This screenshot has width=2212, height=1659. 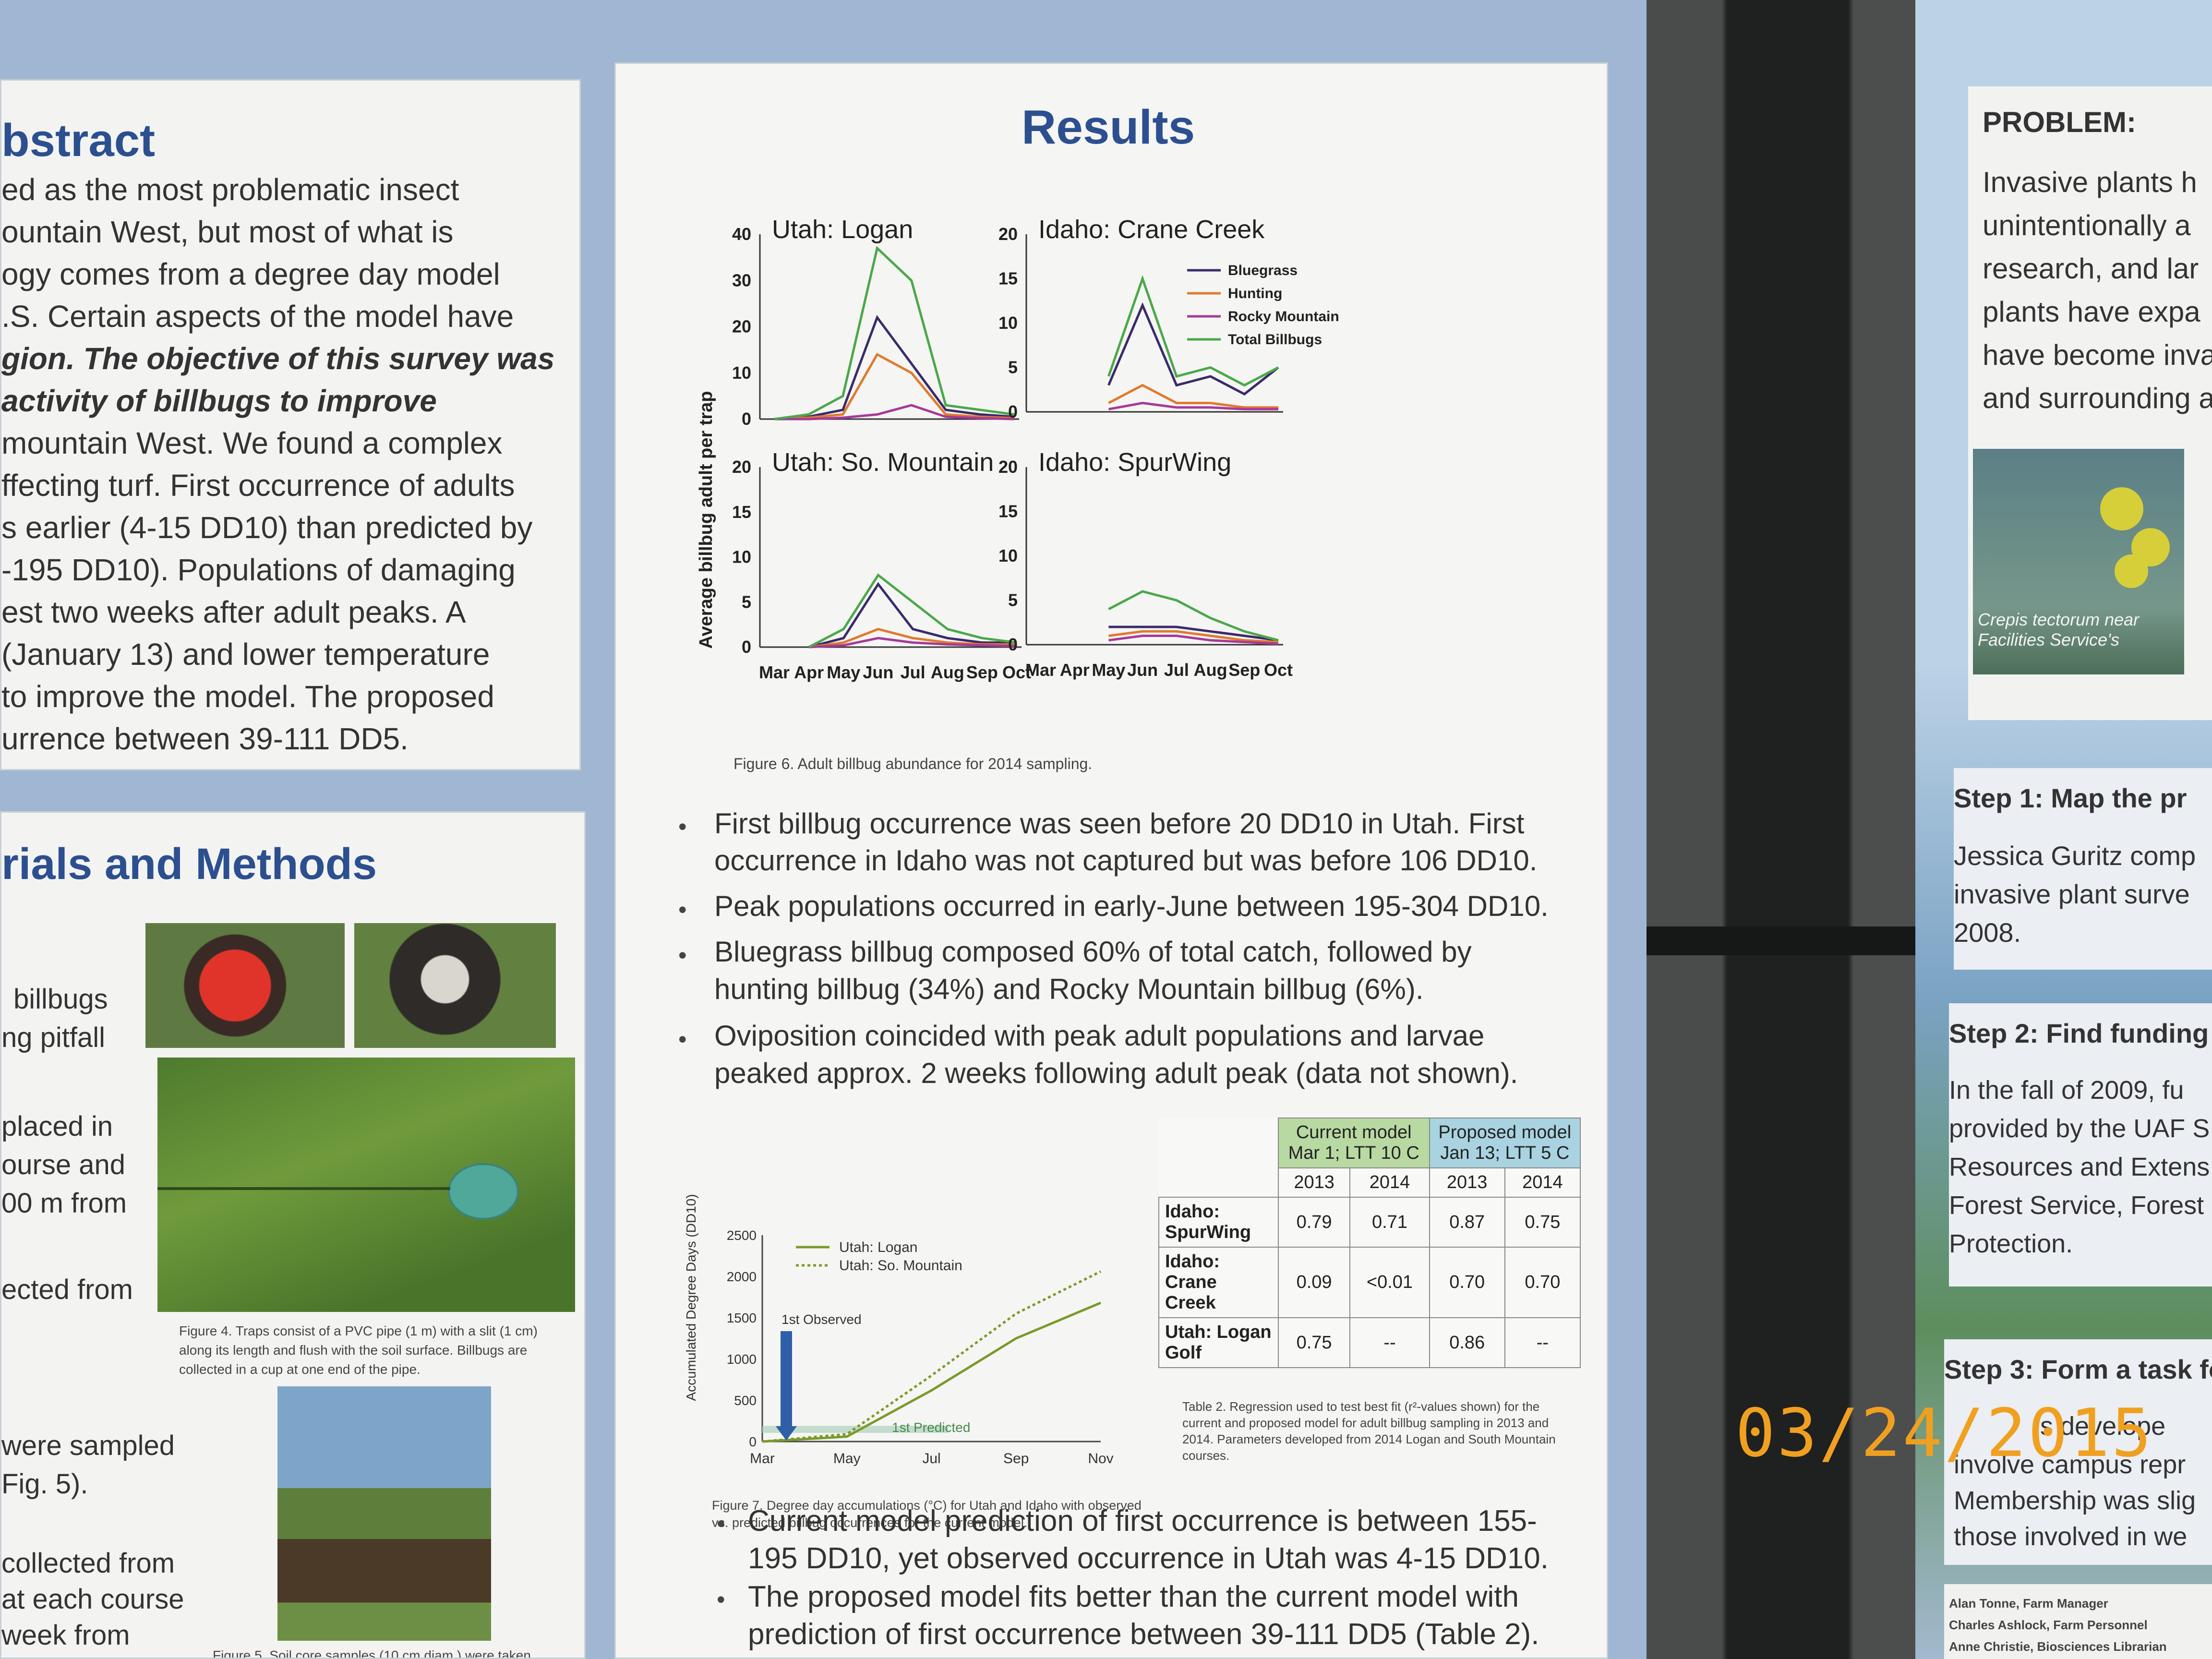 I want to click on fig6-y-axis-label: Average billbug adult per trap, so click(x=706, y=520).